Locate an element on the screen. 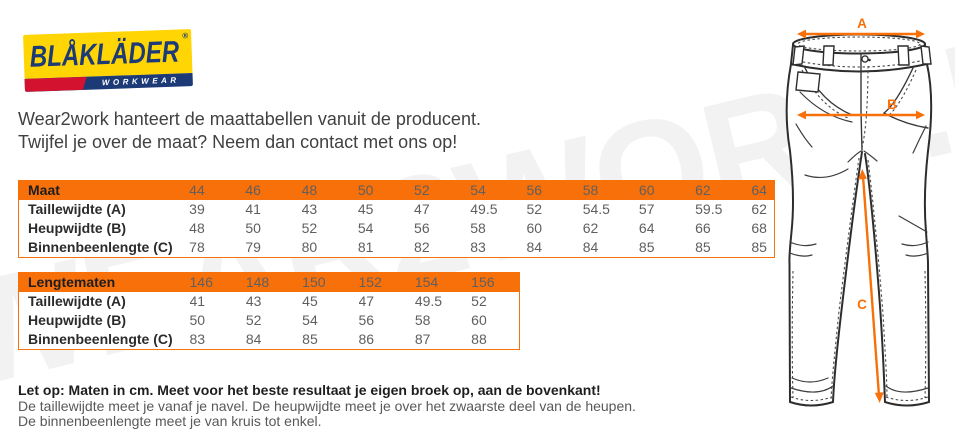 This screenshot has height=445, width=955. pants-silhouette is located at coordinates (859, 220).